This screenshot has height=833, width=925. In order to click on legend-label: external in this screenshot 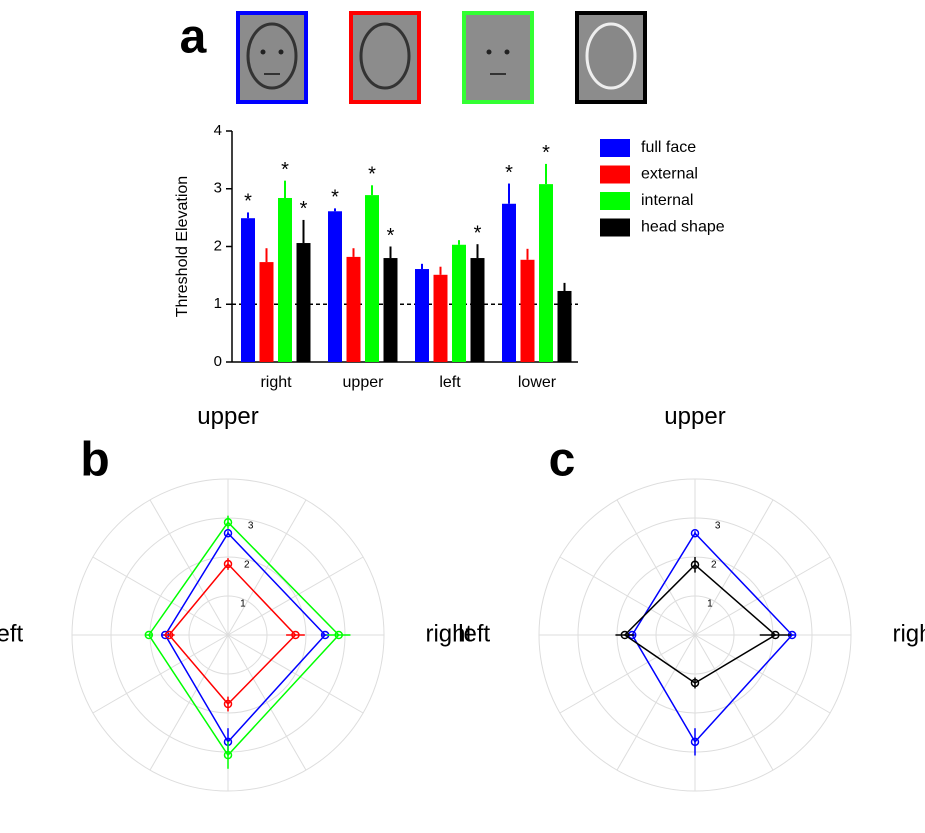, I will do `click(669, 174)`.